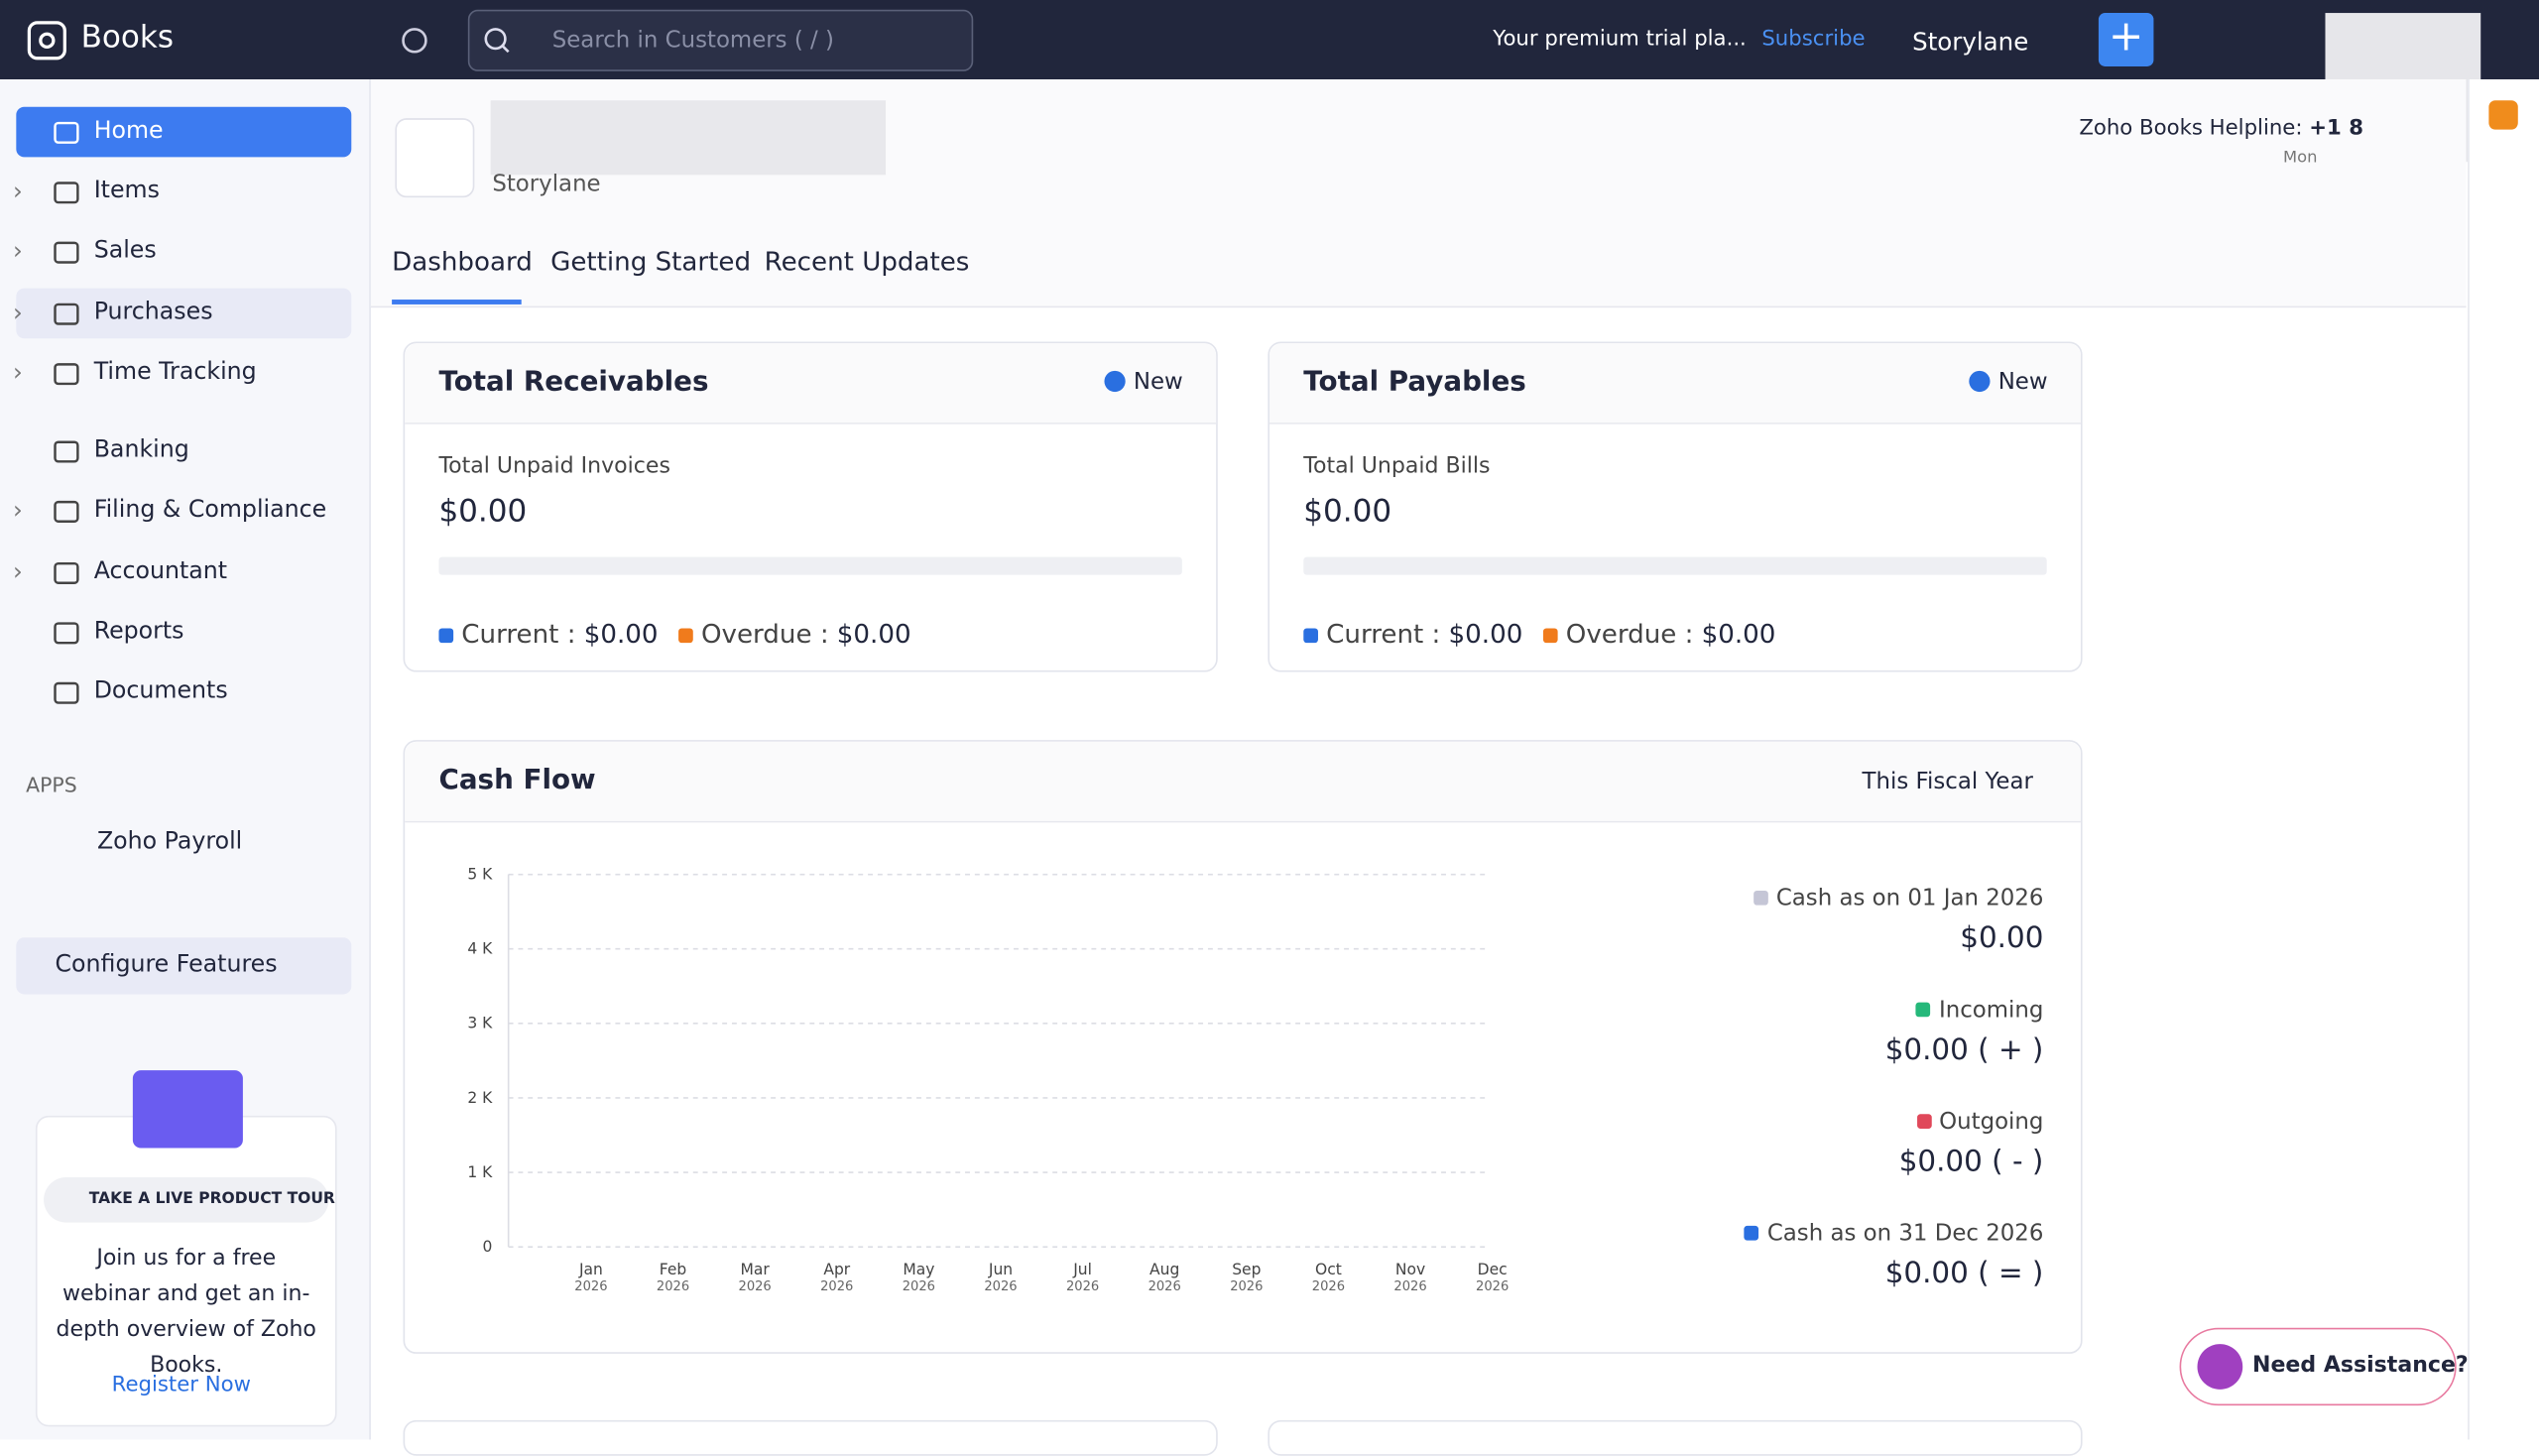 The image size is (2539, 1456). I want to click on card-title: Cash Flow, so click(517, 780).